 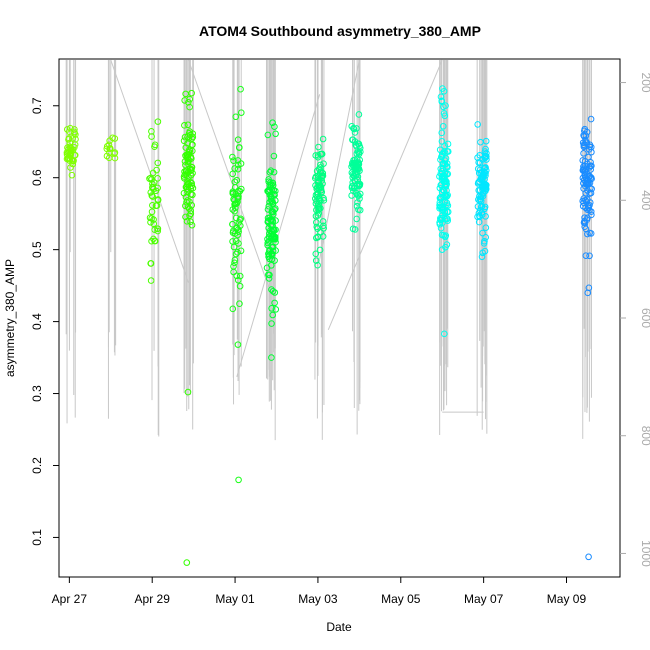 What do you see at coordinates (401, 599) in the screenshot?
I see `x-tick-label: May 05` at bounding box center [401, 599].